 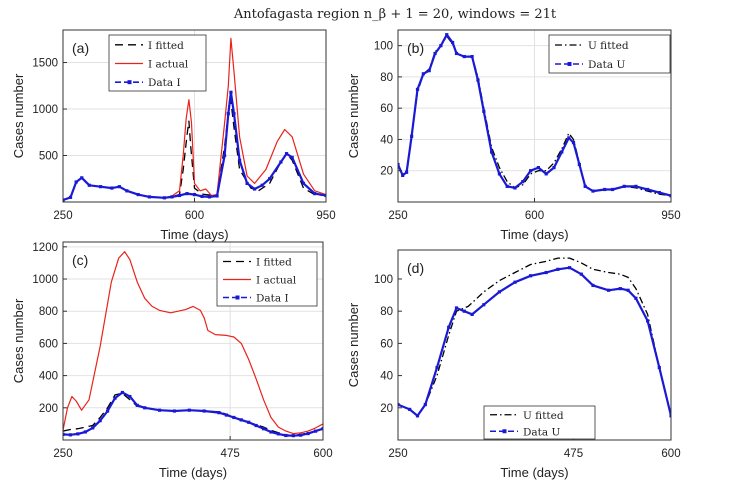 I want to click on legend-label: Data U, so click(x=541, y=432).